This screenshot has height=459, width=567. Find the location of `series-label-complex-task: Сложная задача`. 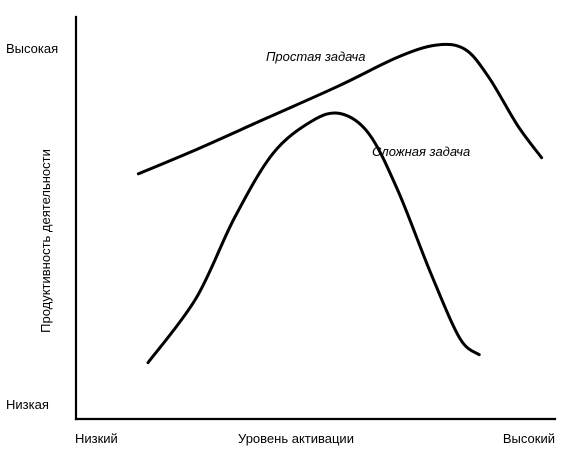

series-label-complex-task: Сложная задача is located at coordinates (421, 151).